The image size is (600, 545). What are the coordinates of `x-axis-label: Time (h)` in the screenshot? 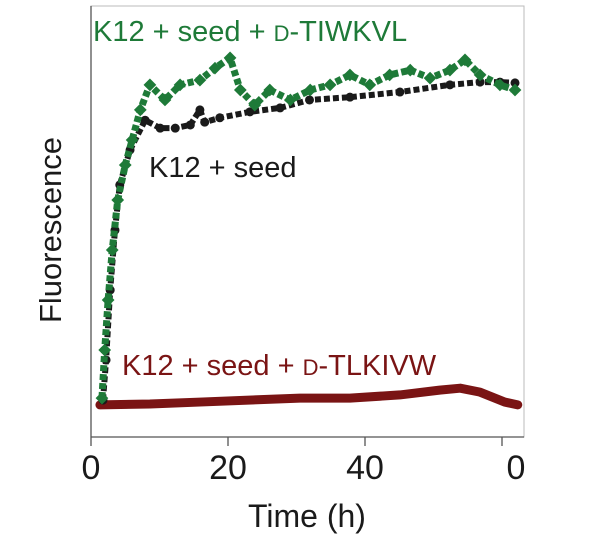 It's located at (307, 516).